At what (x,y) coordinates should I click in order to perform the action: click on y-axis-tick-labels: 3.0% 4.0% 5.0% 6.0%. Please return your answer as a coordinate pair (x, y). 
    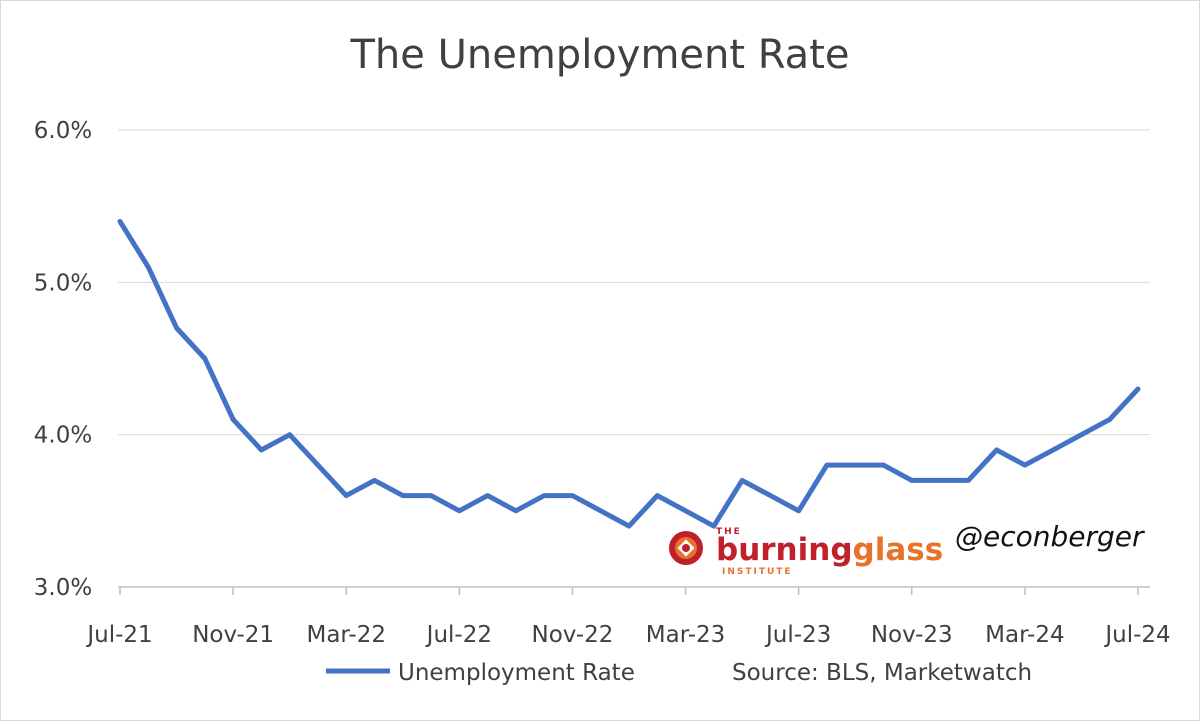
    Looking at the image, I should click on (63, 359).